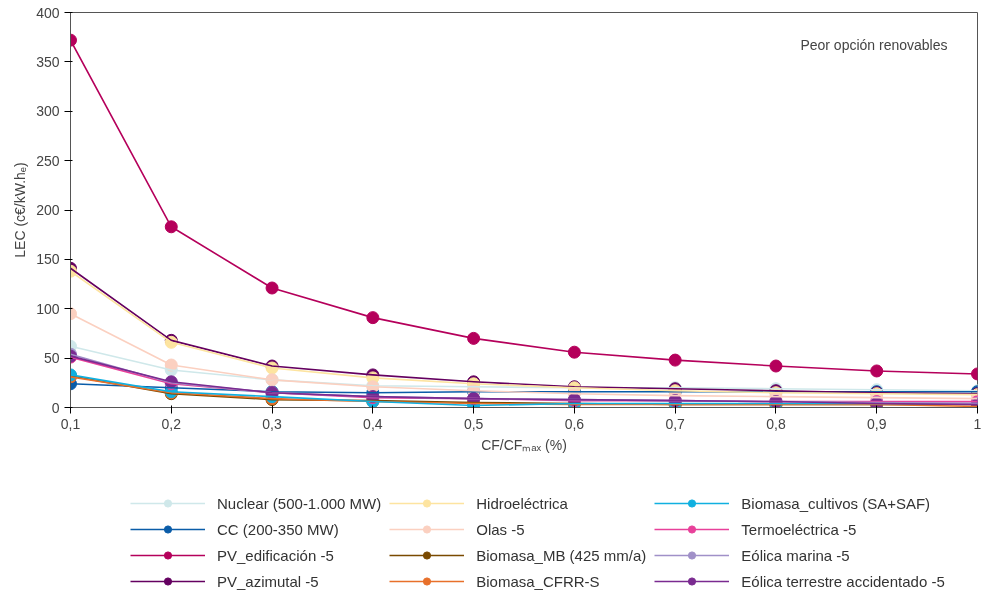 This screenshot has width=1002, height=605. What do you see at coordinates (473, 423) in the screenshot?
I see `x-tick-label: 0,5` at bounding box center [473, 423].